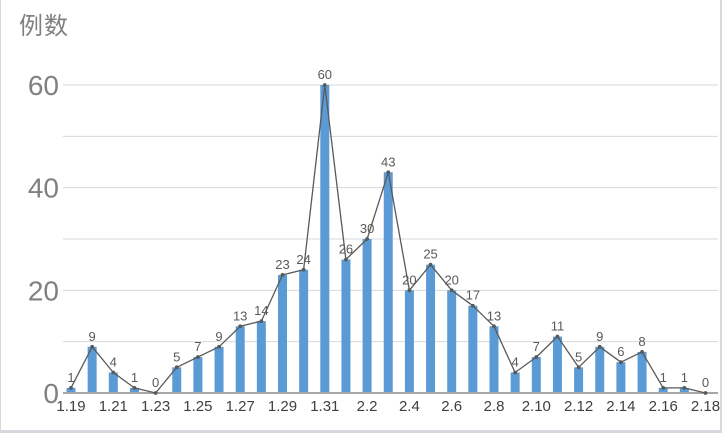 Image resolution: width=722 pixels, height=433 pixels. I want to click on data-label-2.4: 20, so click(409, 279).